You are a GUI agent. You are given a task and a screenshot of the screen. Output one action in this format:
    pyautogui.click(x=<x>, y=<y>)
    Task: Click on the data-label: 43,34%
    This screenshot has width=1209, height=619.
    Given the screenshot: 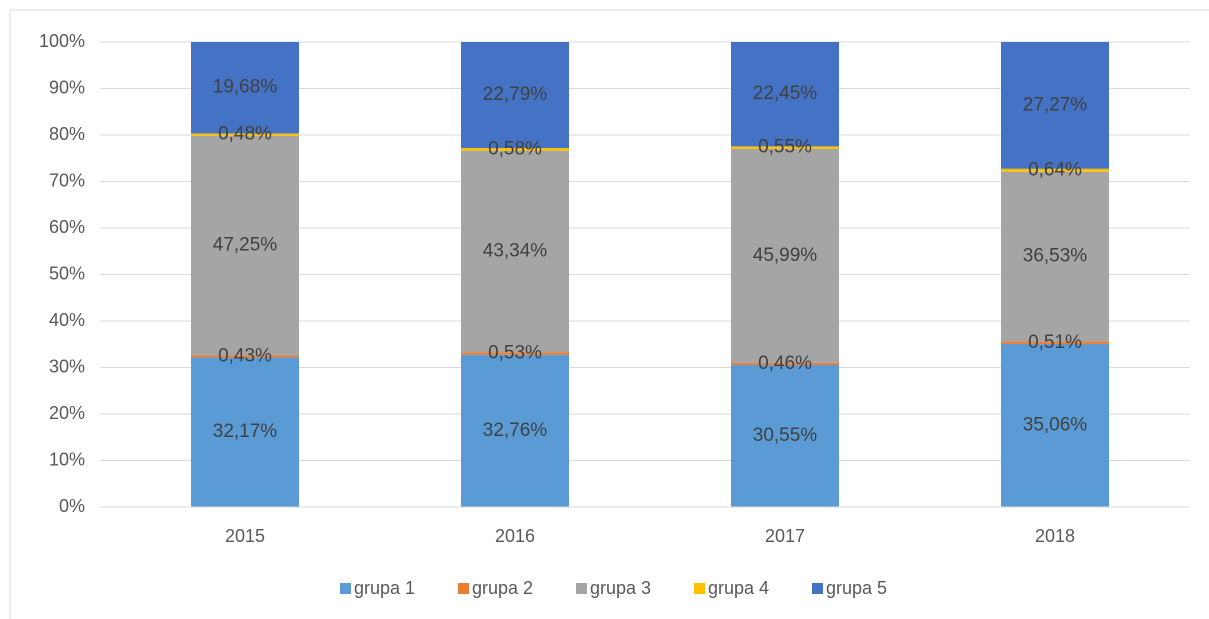 What is the action you would take?
    pyautogui.click(x=515, y=250)
    